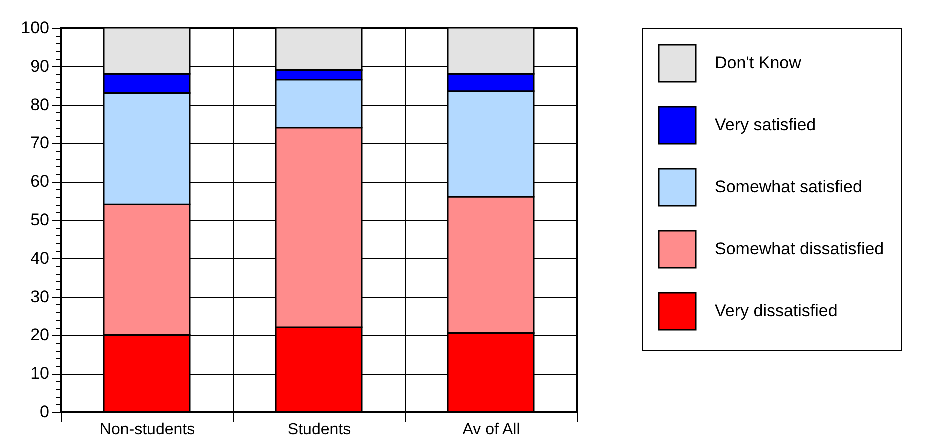  What do you see at coordinates (491, 430) in the screenshot?
I see `x-tick-label: Av of All` at bounding box center [491, 430].